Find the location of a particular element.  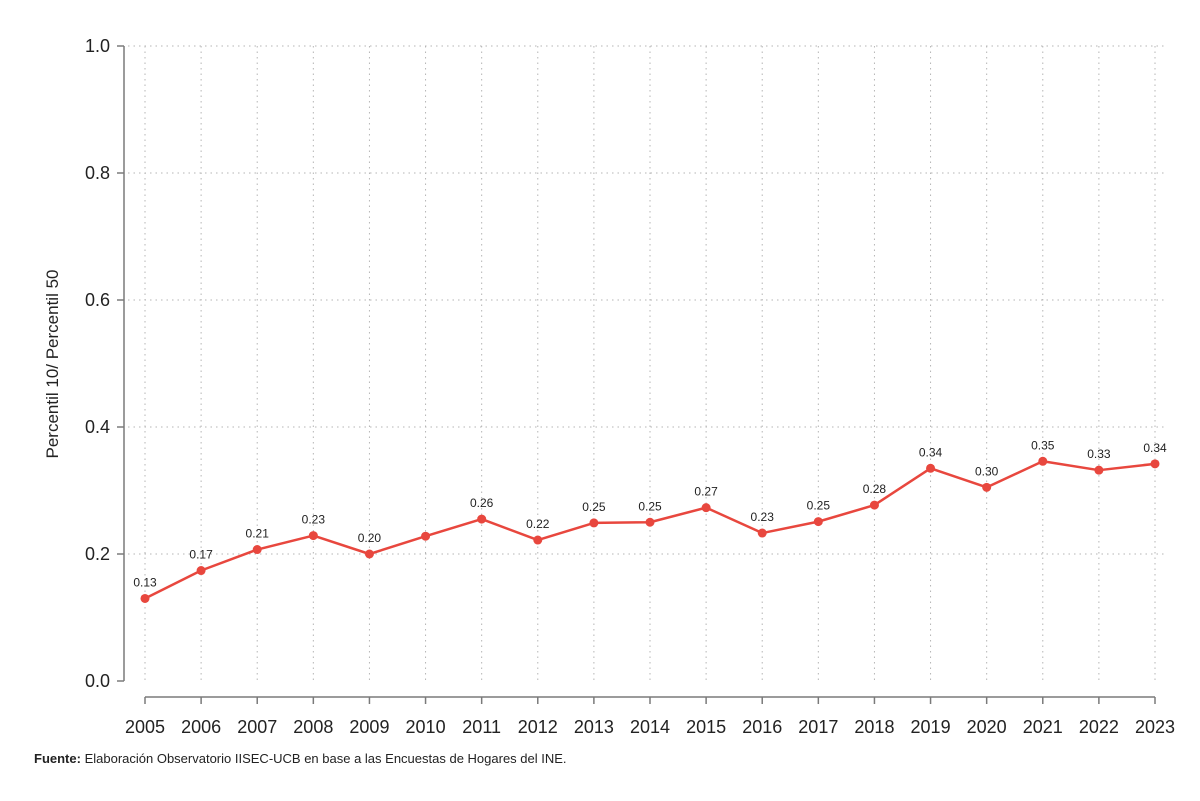

data-label: 0.17 is located at coordinates (201, 555).